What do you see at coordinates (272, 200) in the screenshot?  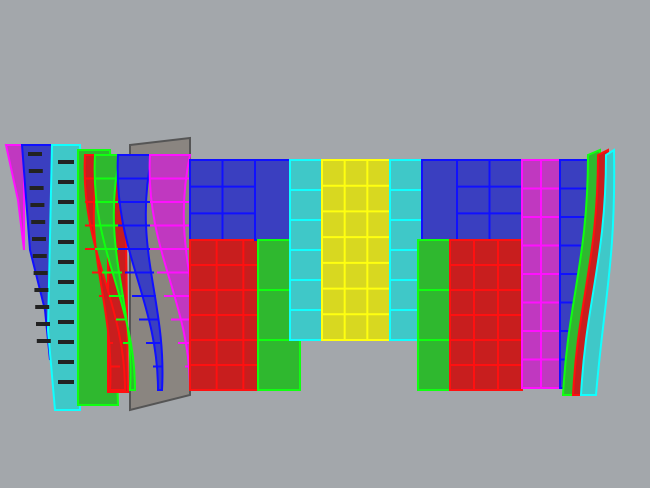 I see `panel-blue-tall-left` at bounding box center [272, 200].